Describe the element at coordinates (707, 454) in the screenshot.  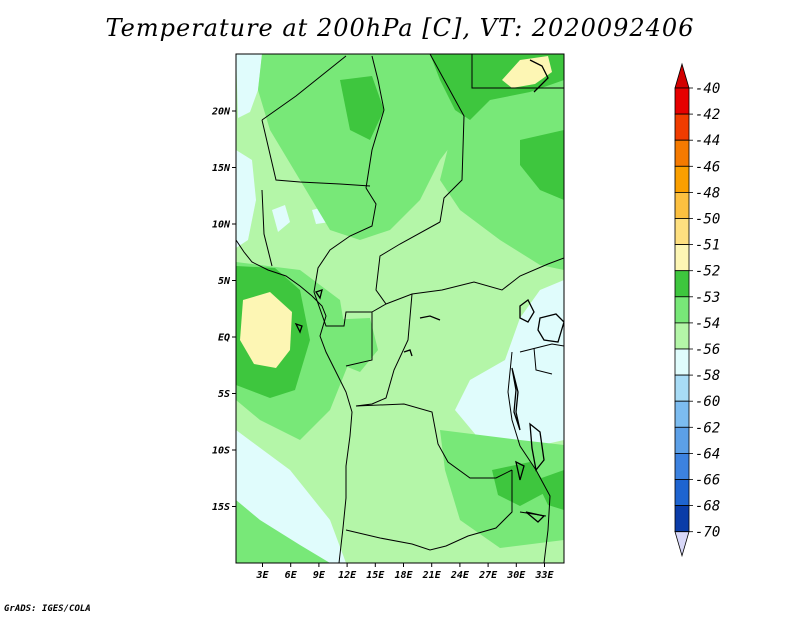
I see `colorbar-label: -64` at that location.